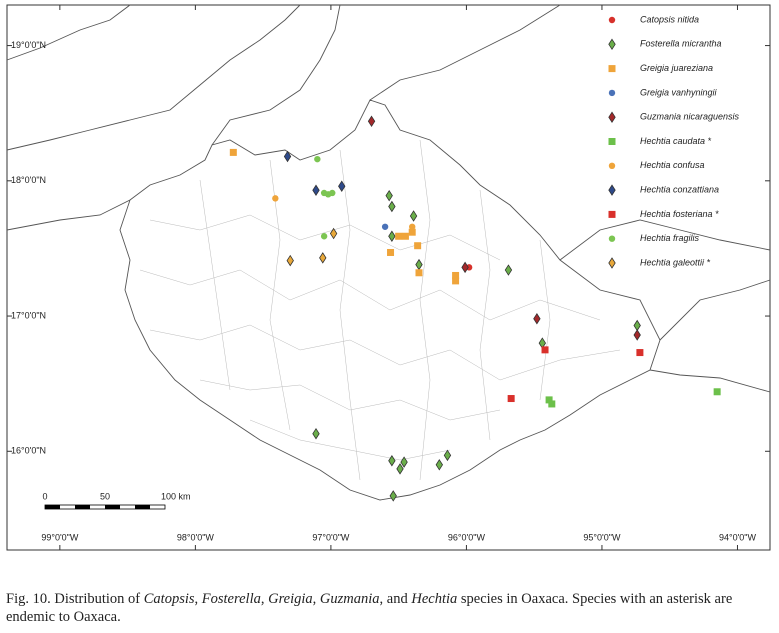 The width and height of the screenshot is (779, 633). Describe the element at coordinates (290, 599) in the screenshot. I see `caption-segment: Greigia` at that location.